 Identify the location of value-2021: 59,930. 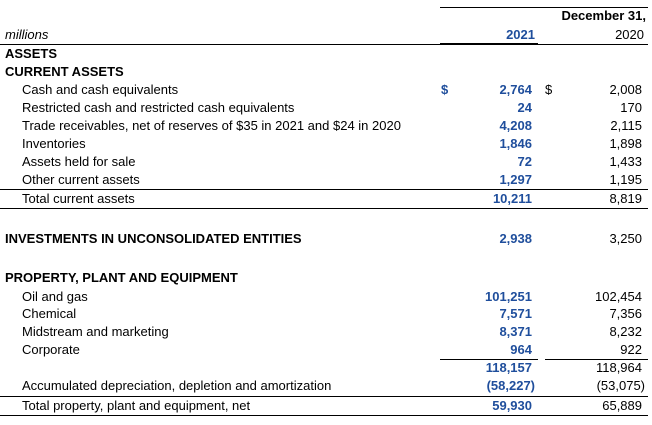
(512, 405).